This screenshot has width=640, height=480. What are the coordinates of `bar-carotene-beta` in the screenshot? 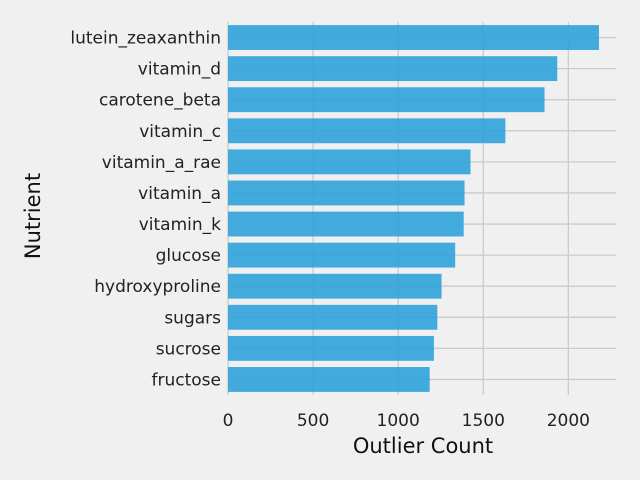 It's located at (386, 100).